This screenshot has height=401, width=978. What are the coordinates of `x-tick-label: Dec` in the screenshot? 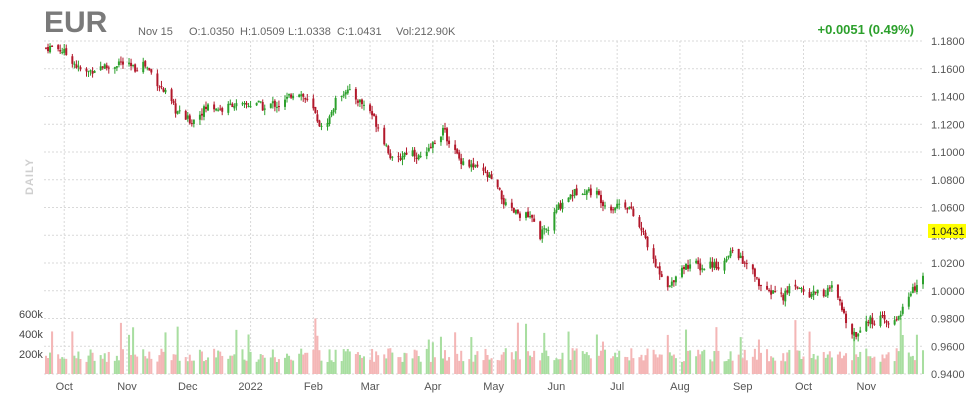 It's located at (188, 387).